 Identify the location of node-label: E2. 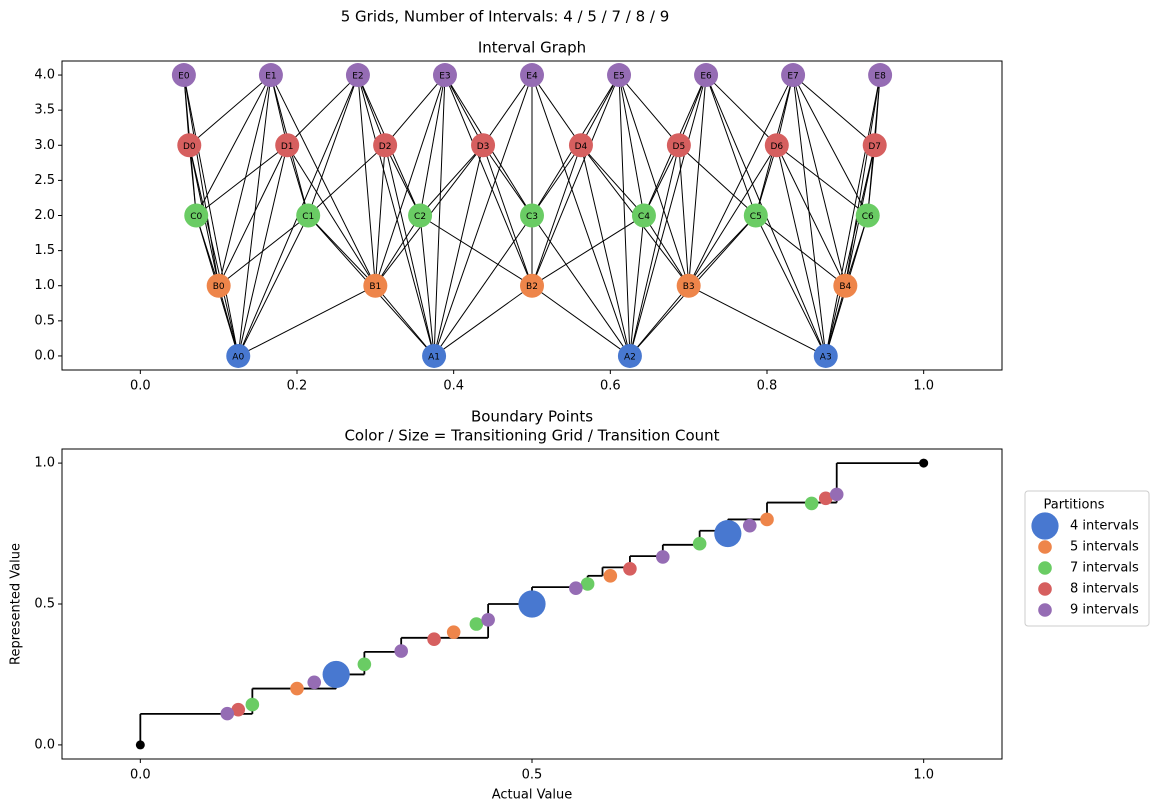
(357, 77).